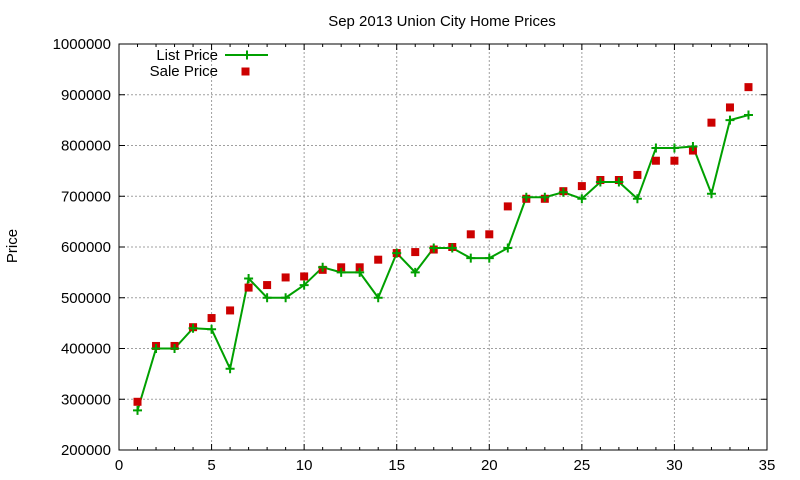  Describe the element at coordinates (767, 465) in the screenshot. I see `x-tick-label: 35` at that location.